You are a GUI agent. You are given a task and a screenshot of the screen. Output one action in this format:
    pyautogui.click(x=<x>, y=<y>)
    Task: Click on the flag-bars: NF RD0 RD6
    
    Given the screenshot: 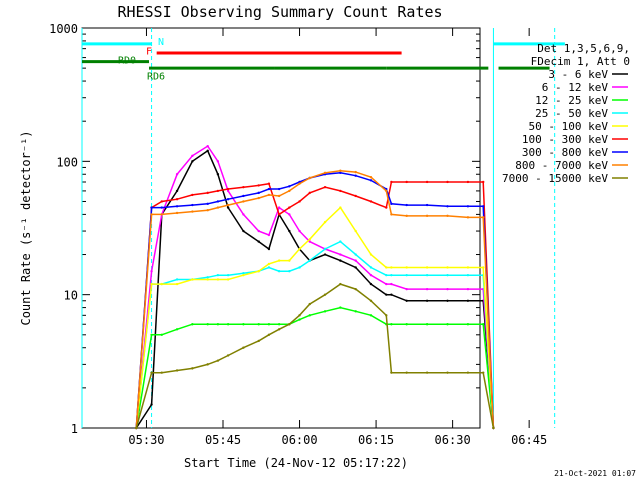 What is the action you would take?
    pyautogui.click(x=323, y=60)
    